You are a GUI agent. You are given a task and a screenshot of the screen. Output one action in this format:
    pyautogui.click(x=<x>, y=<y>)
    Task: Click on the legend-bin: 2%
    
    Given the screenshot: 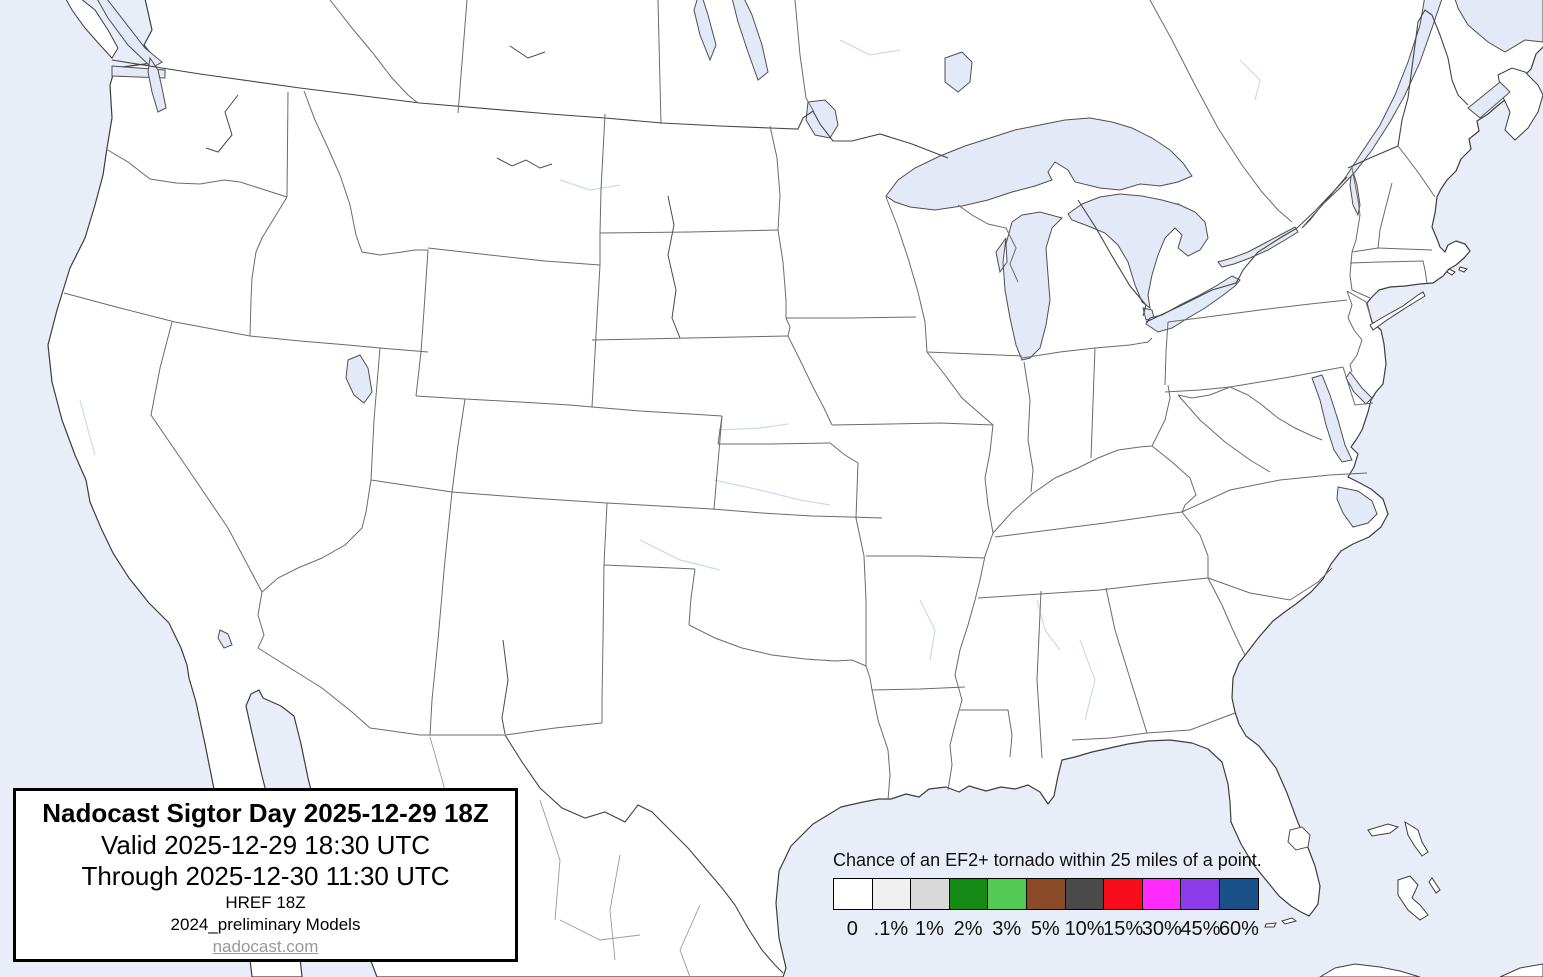 What is the action you would take?
    pyautogui.click(x=968, y=909)
    